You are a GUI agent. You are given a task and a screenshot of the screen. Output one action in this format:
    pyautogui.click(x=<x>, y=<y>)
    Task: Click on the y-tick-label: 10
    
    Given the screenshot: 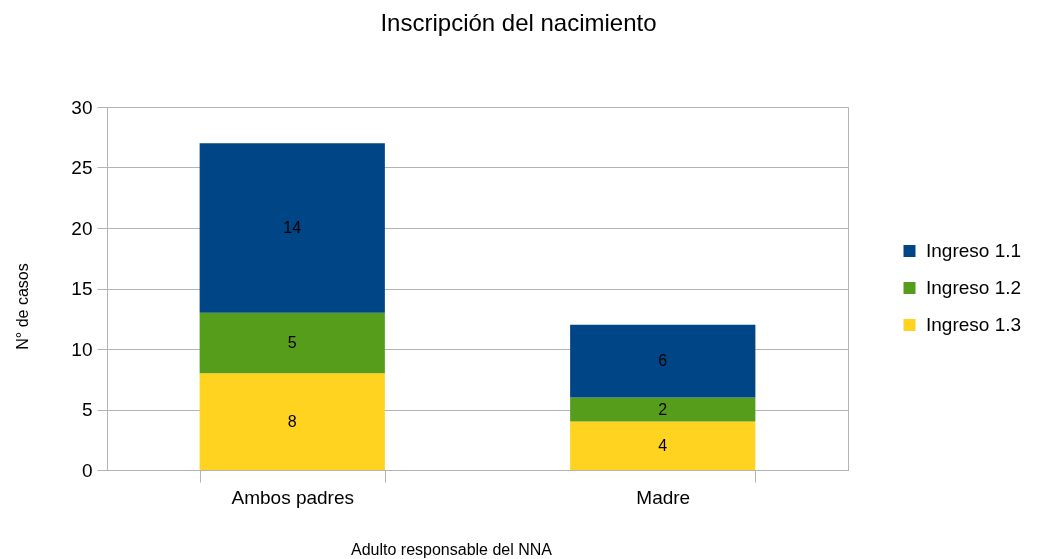 What is the action you would take?
    pyautogui.click(x=82, y=349)
    